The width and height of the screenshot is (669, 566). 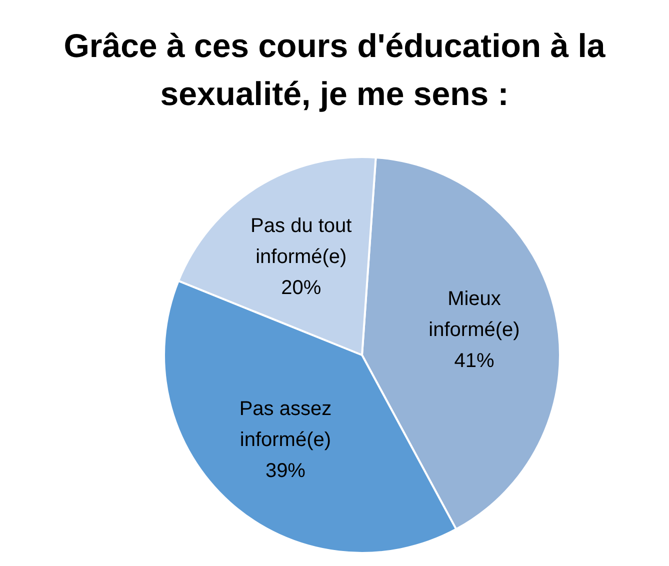 I want to click on chart-title: Grâce à ces cours d'éducation à la sexualité, je me sens :, so click(x=334, y=70).